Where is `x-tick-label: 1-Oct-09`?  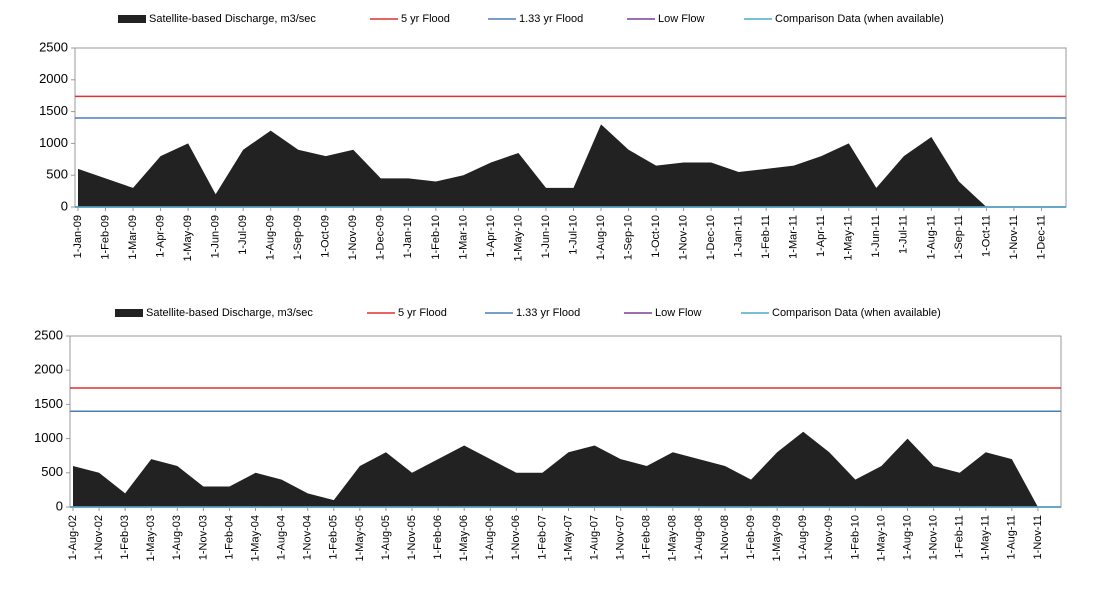
x-tick-label: 1-Oct-09 is located at coordinates (326, 236).